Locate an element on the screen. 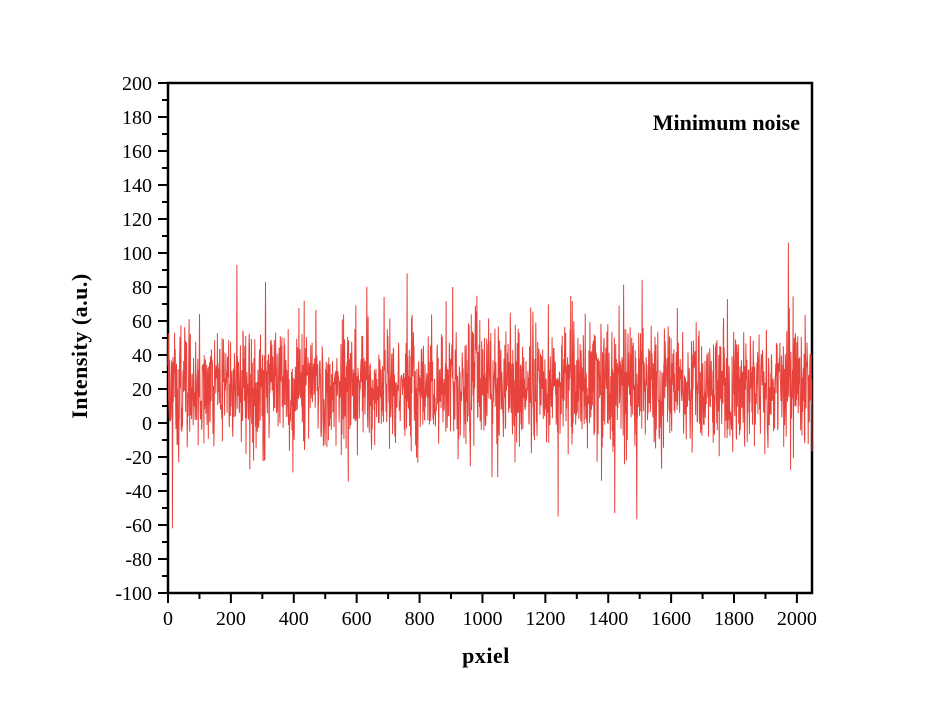 The height and width of the screenshot is (716, 939). y-tick-label: 20 is located at coordinates (142, 390).